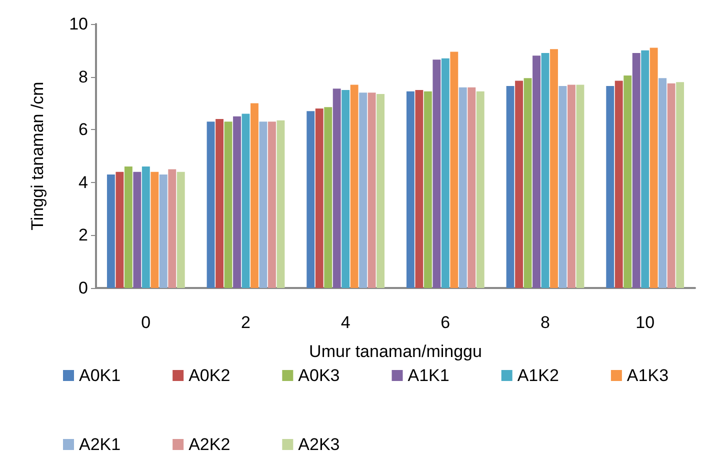 The height and width of the screenshot is (466, 711). I want to click on x-tick-label: 8, so click(545, 322).